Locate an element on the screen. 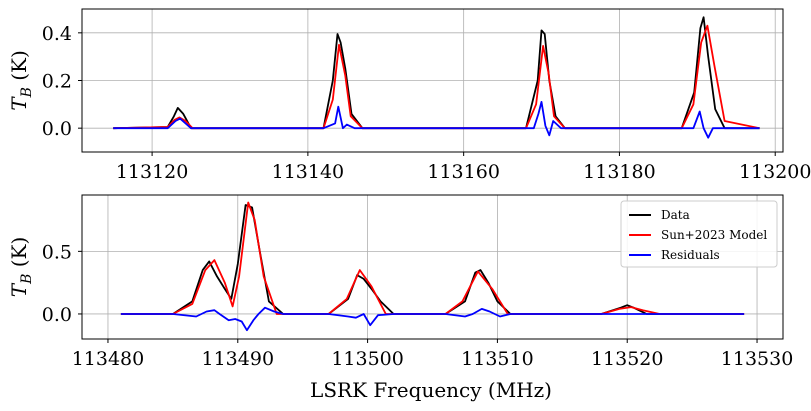 The width and height of the screenshot is (811, 411). x-tick-label: 113510 is located at coordinates (497, 359).